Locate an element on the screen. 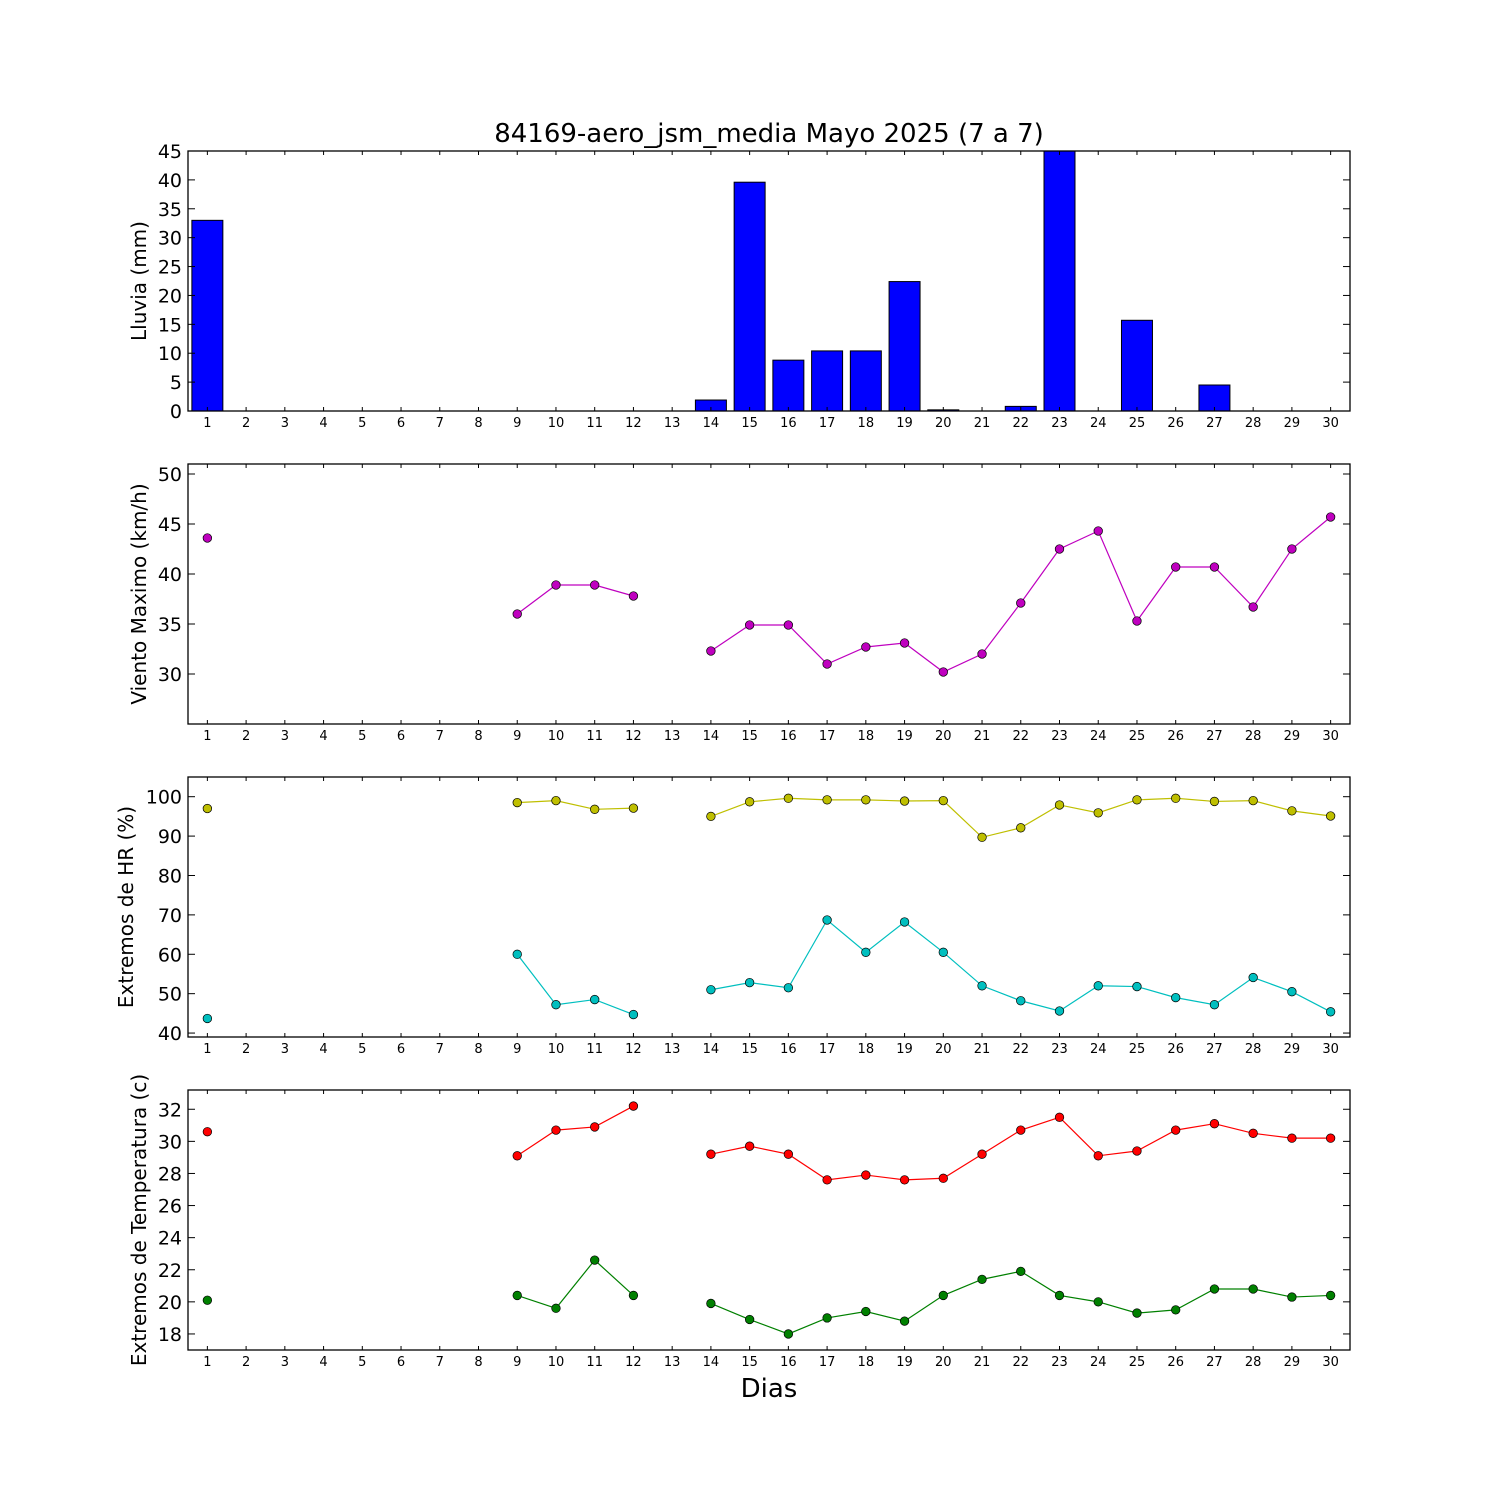 The width and height of the screenshot is (1500, 1500). x-tick-label: 16 is located at coordinates (788, 736).